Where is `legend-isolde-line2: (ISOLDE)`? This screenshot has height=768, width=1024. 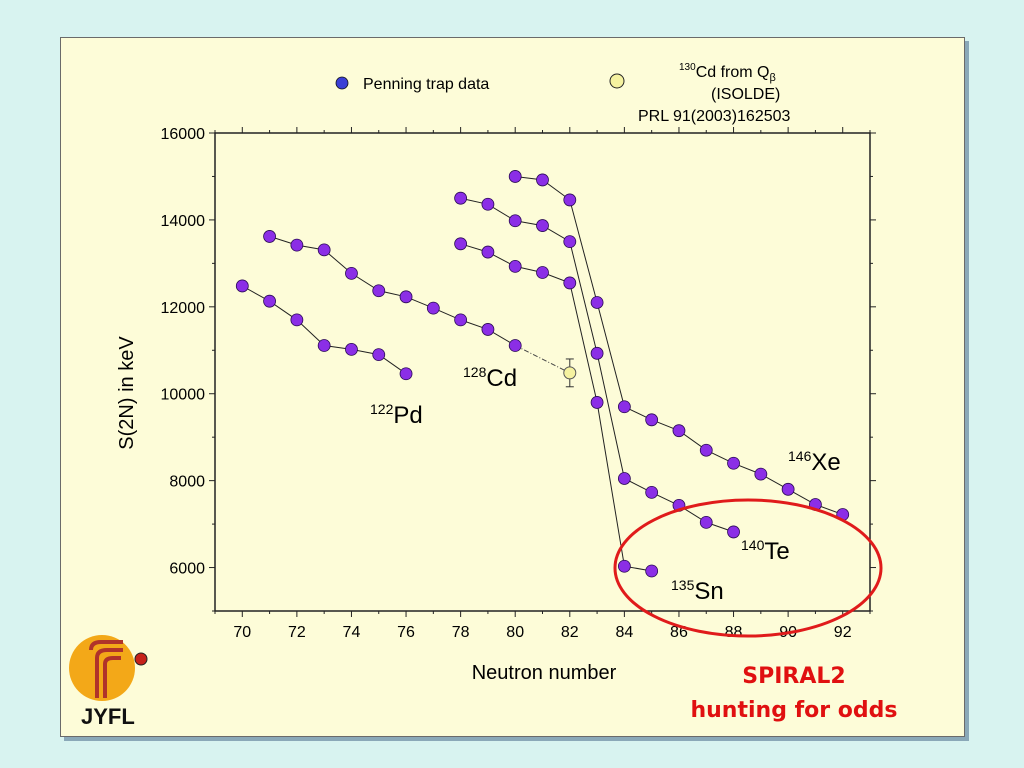
legend-isolde-line2: (ISOLDE) is located at coordinates (745, 94).